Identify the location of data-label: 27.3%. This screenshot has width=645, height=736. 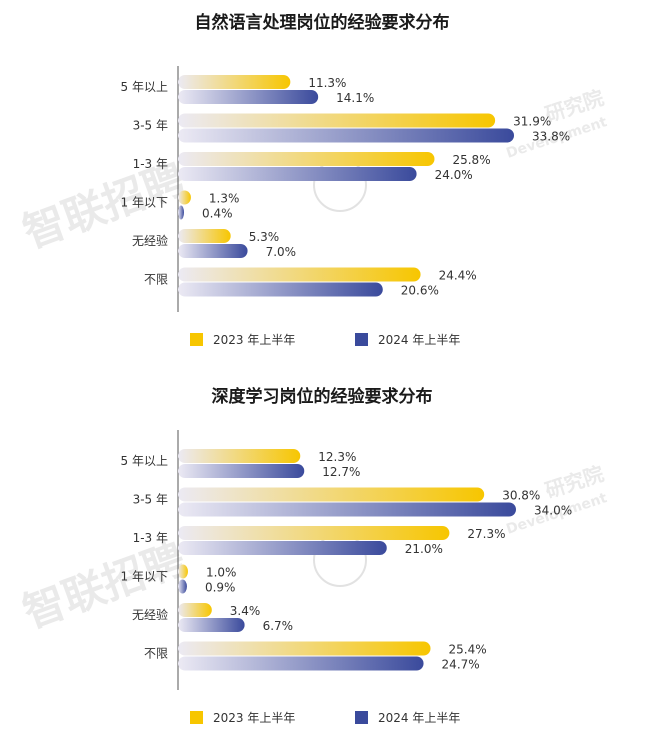
(486, 534).